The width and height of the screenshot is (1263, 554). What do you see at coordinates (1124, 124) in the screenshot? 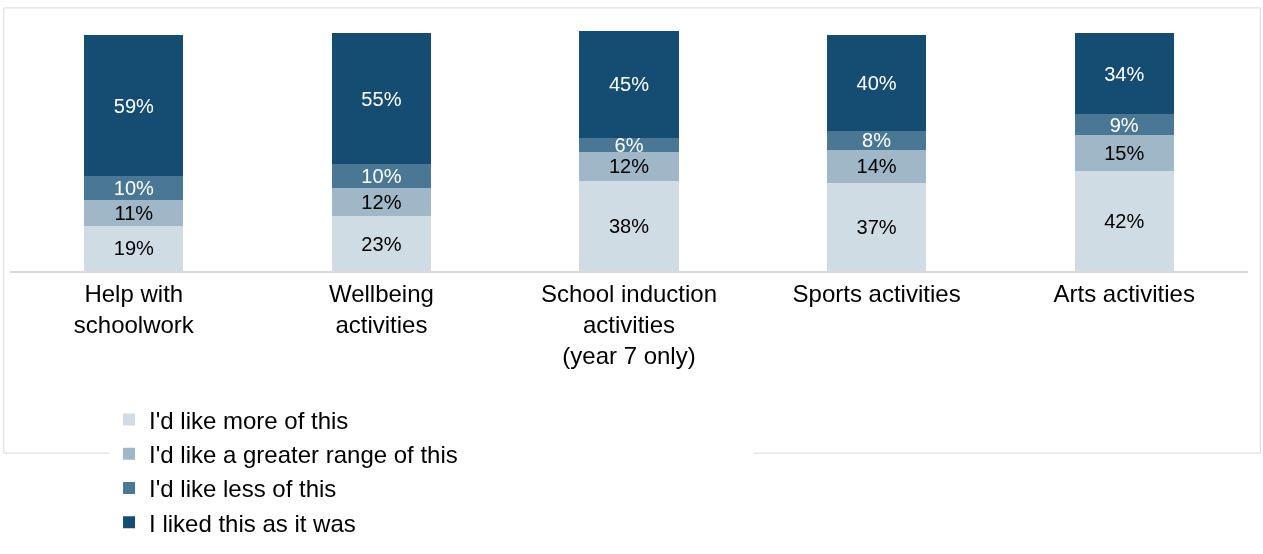
I see `data-label: 9%` at bounding box center [1124, 124].